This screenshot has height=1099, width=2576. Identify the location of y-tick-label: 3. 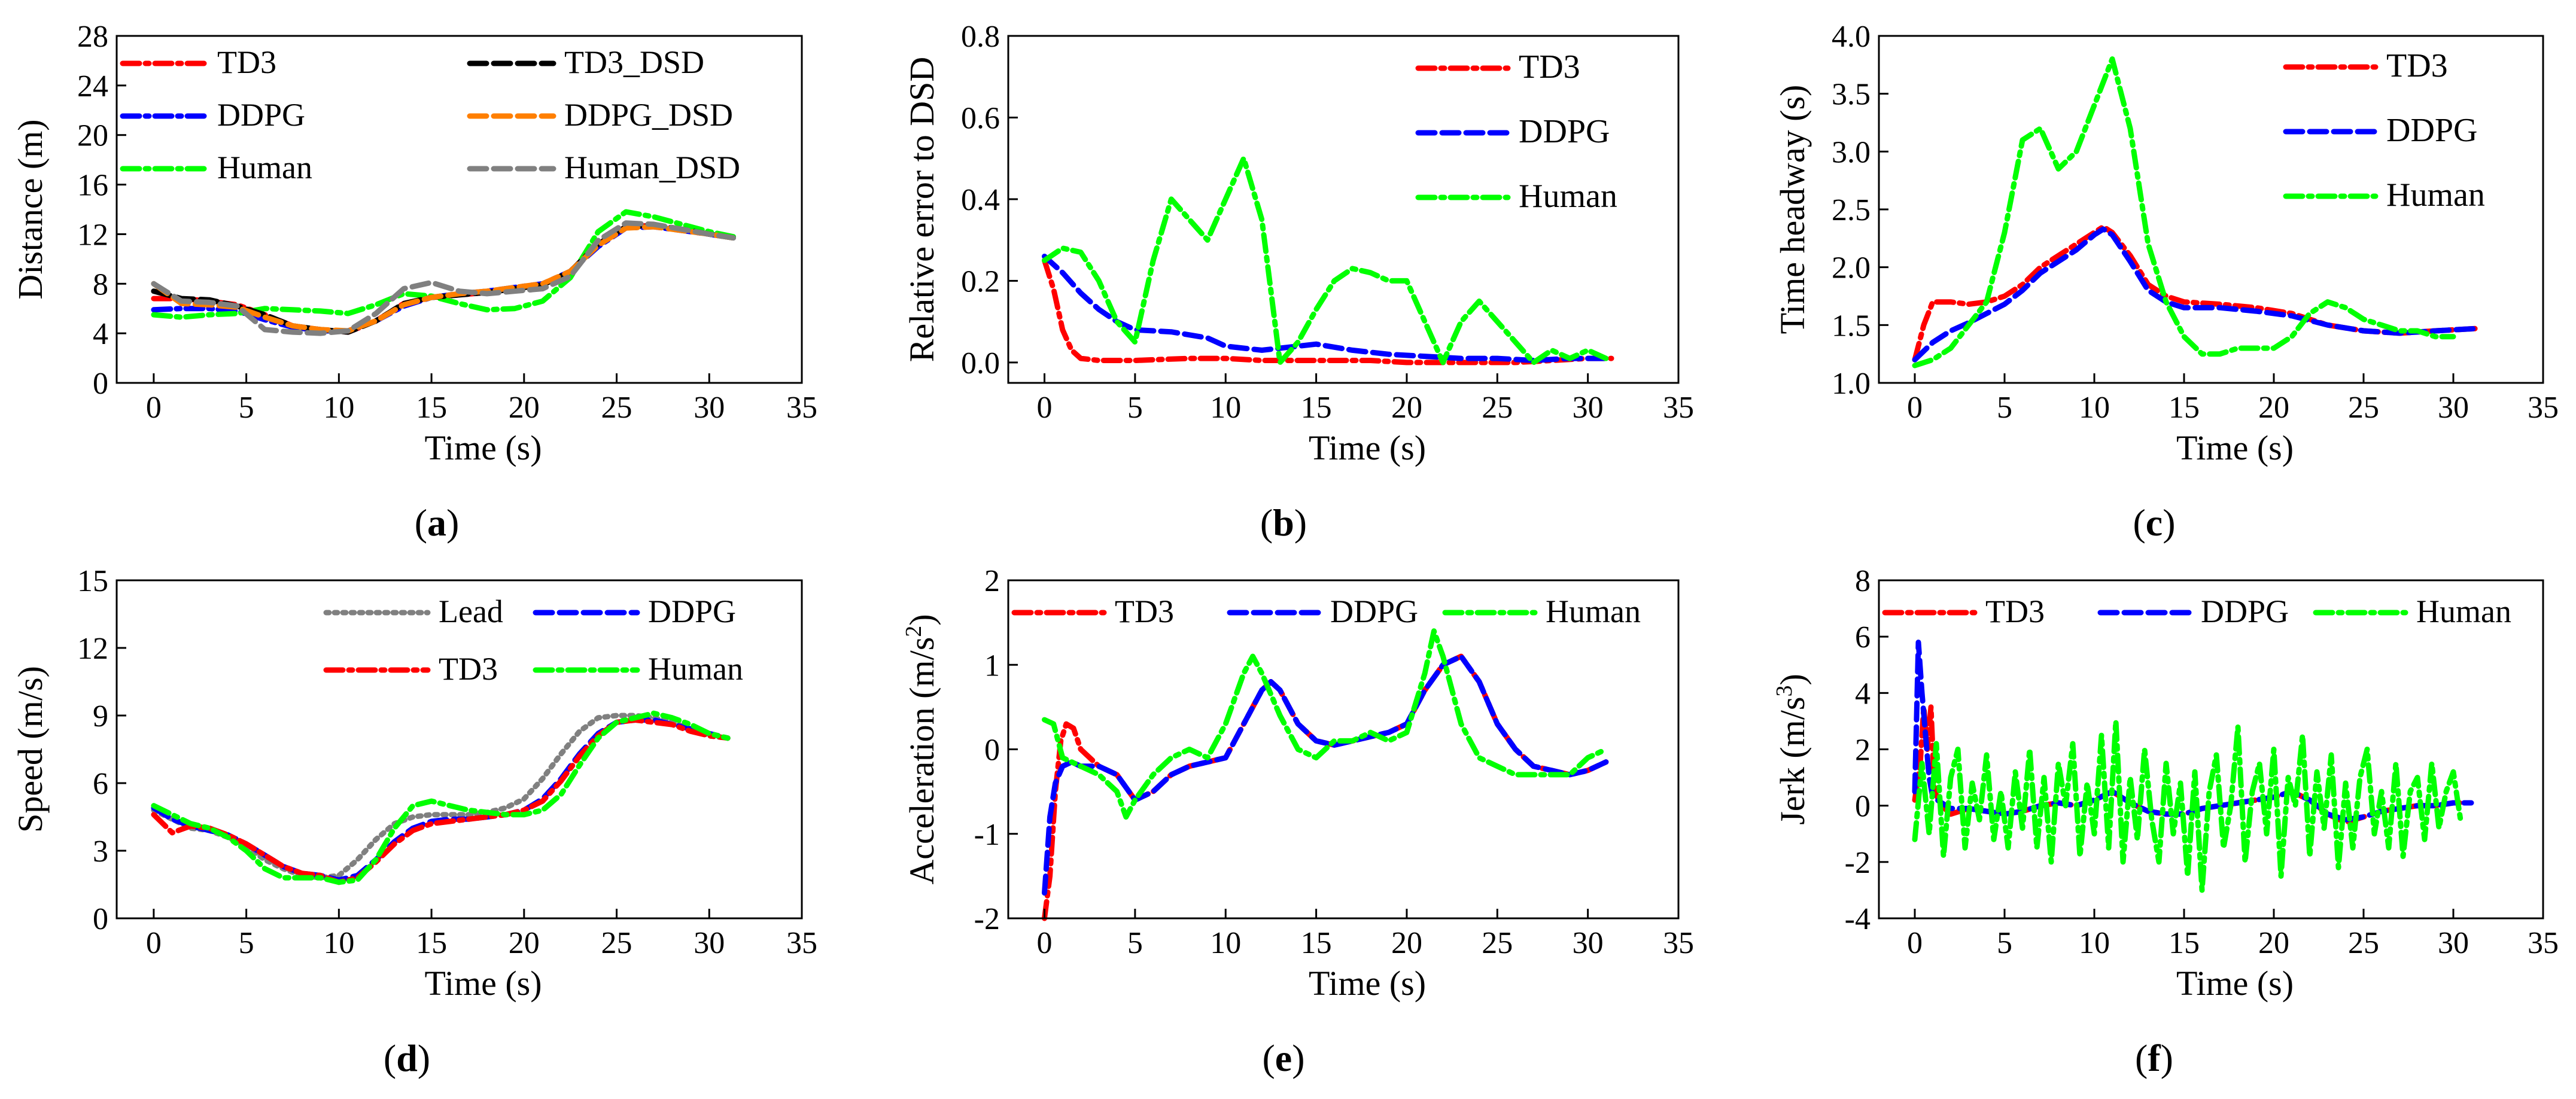
(100, 852).